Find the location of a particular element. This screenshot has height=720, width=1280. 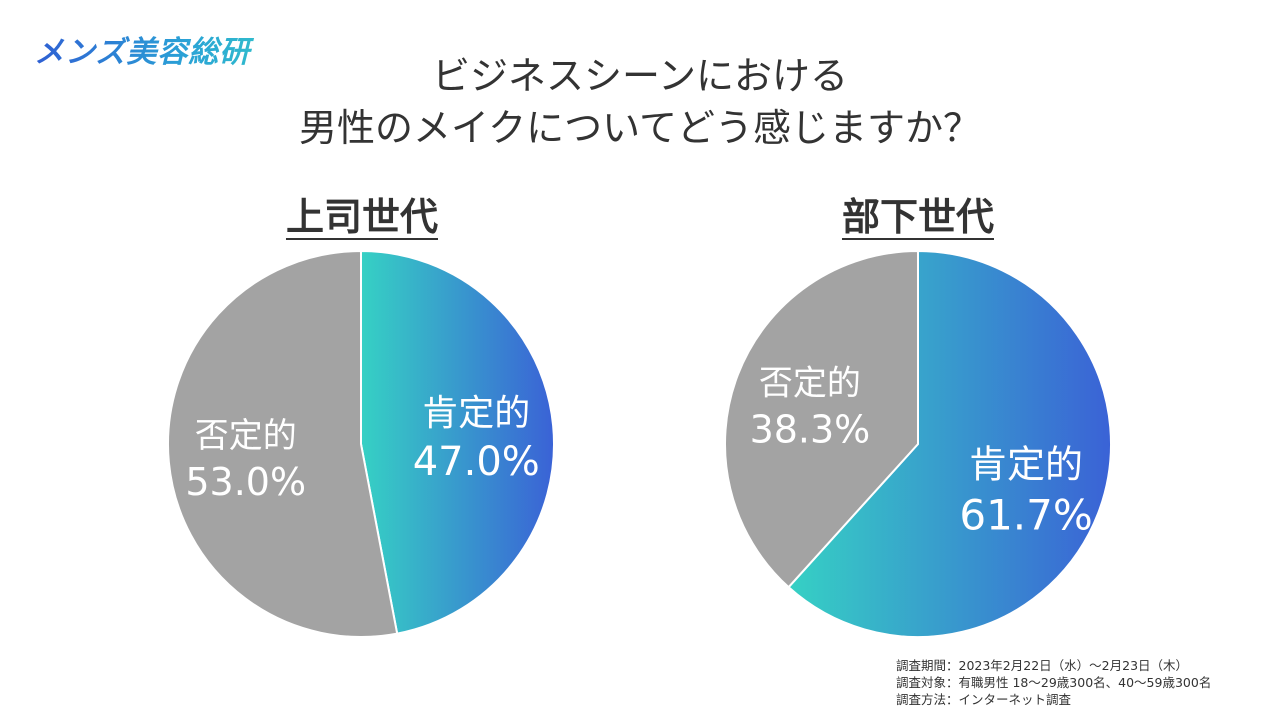

pie-1-slice-value: 38.3% is located at coordinates (810, 429).